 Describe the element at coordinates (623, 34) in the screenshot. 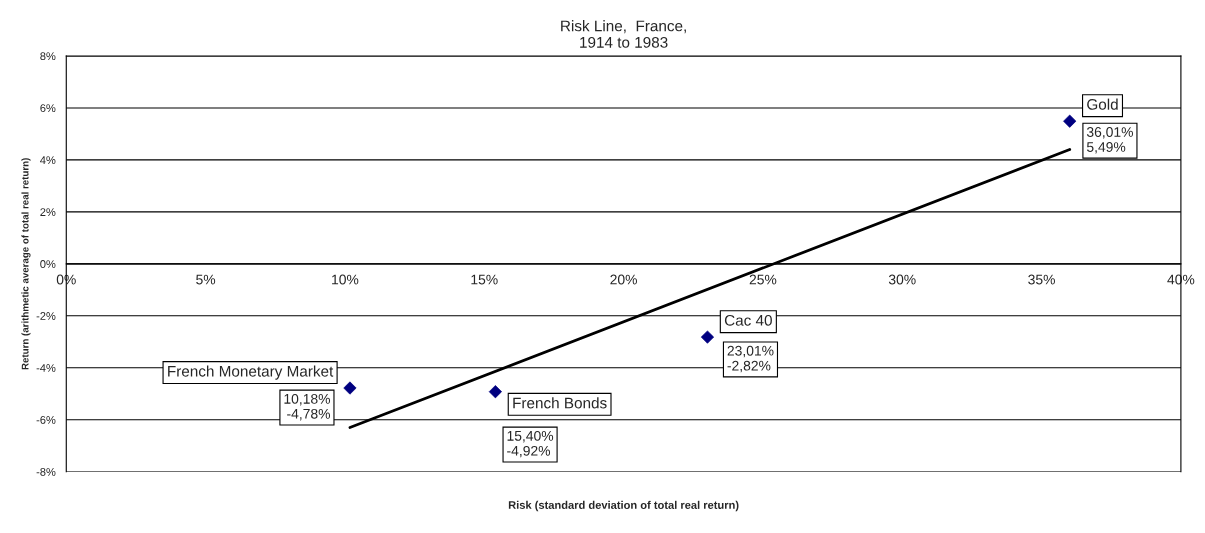

I see `chart-title: Risk Line, France, 1914 to 1983` at that location.